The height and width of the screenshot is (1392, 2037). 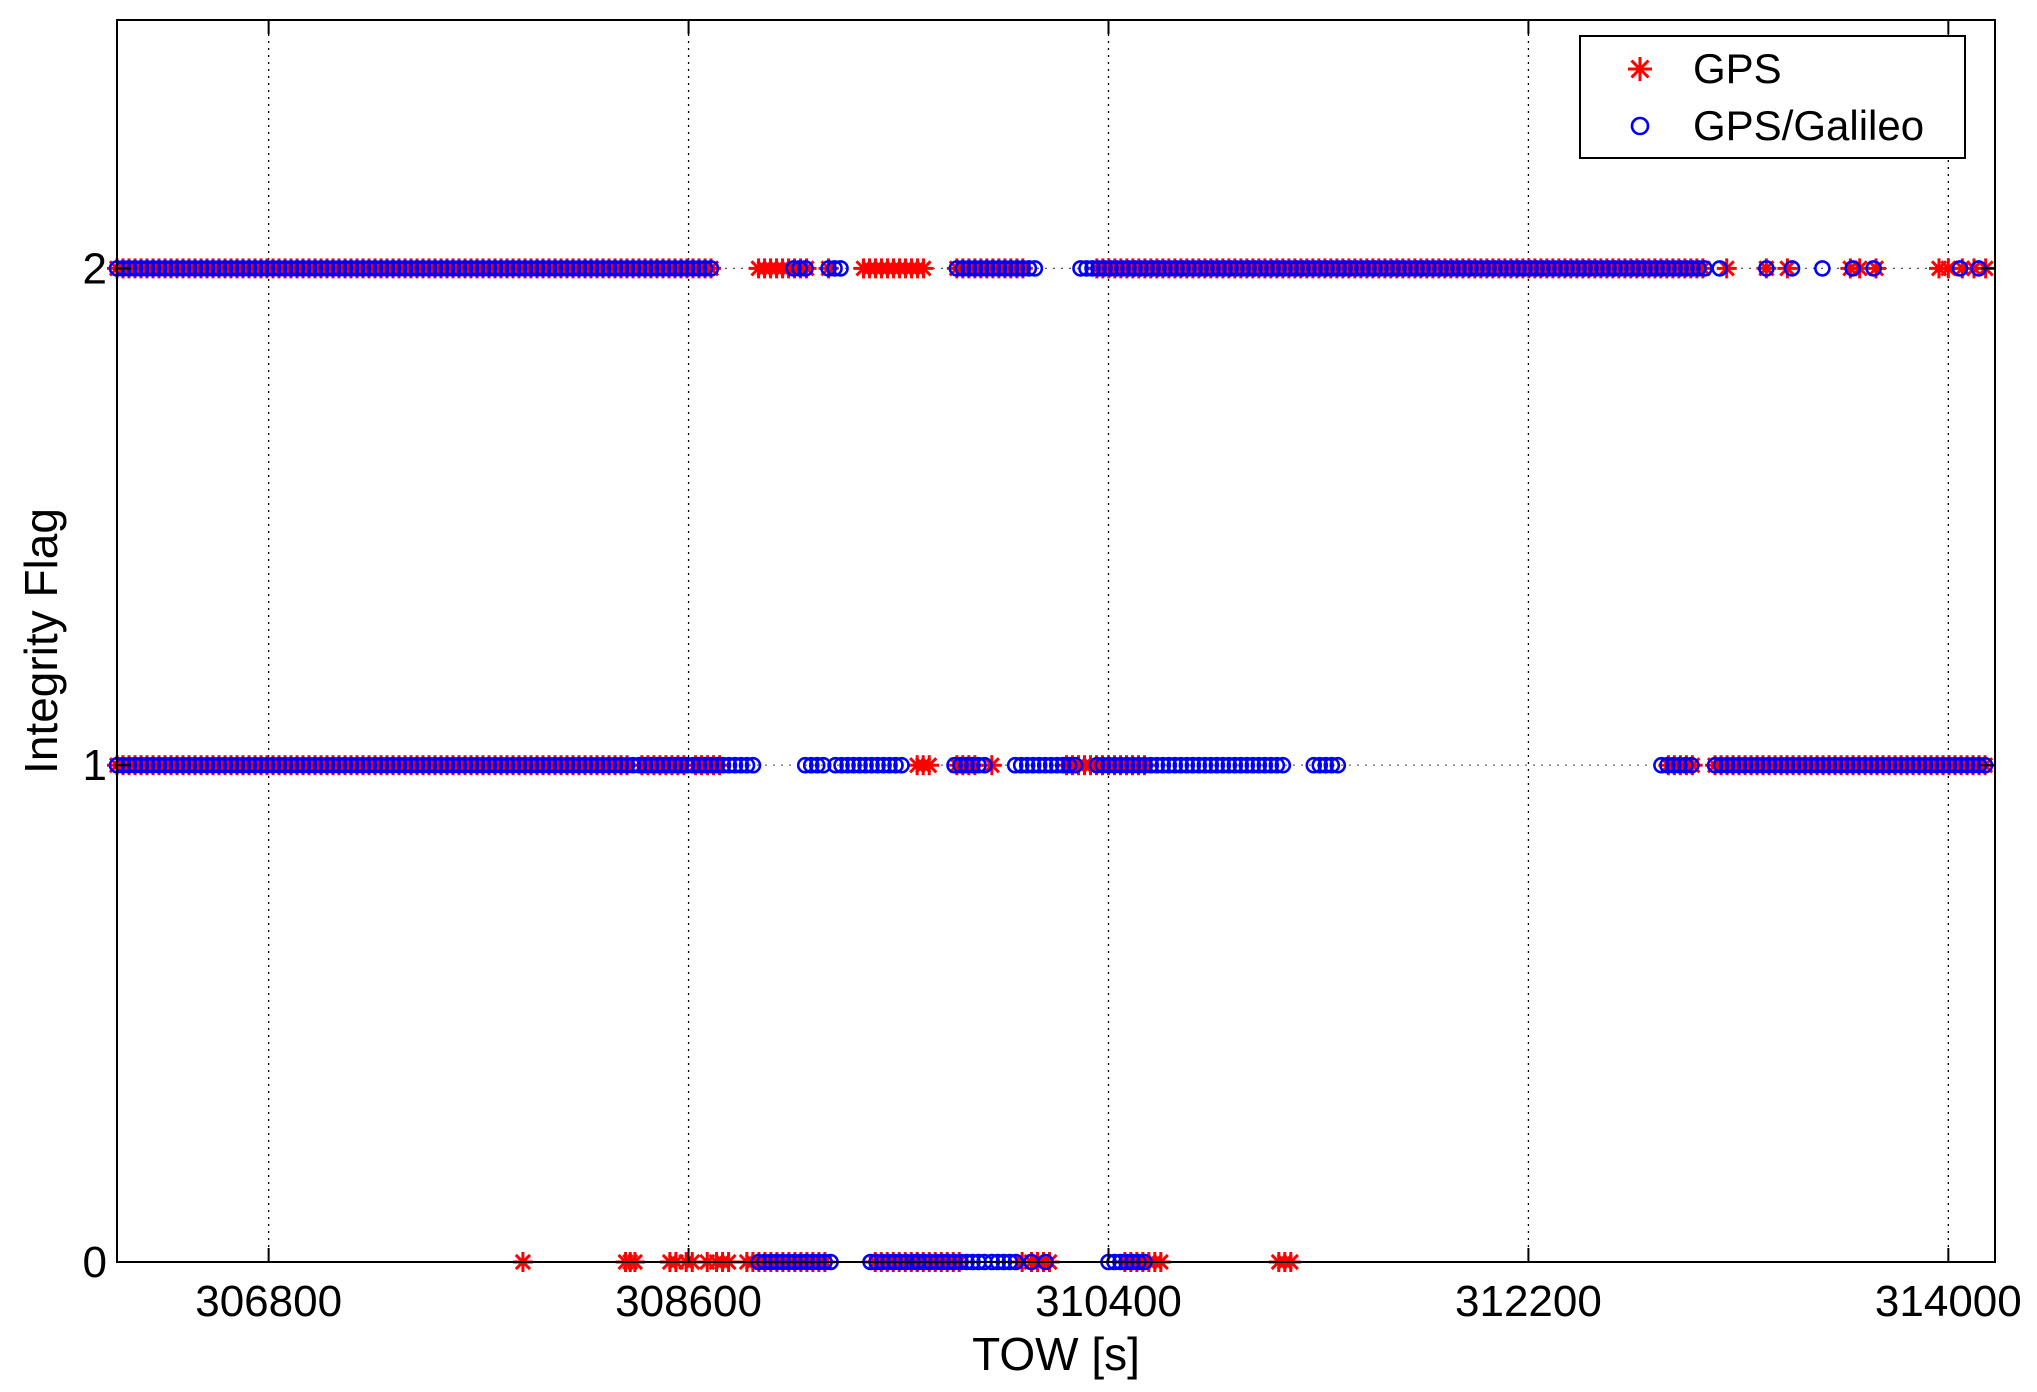 I want to click on legend-asterisk-marker, so click(x=1640, y=69).